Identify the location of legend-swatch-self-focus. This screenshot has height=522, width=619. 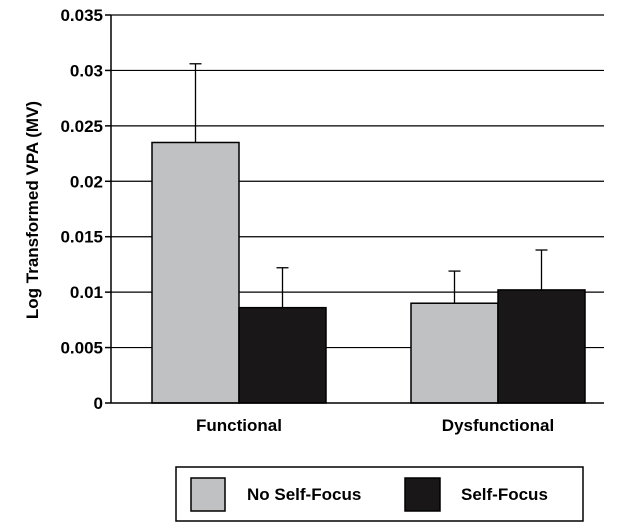
(422, 494).